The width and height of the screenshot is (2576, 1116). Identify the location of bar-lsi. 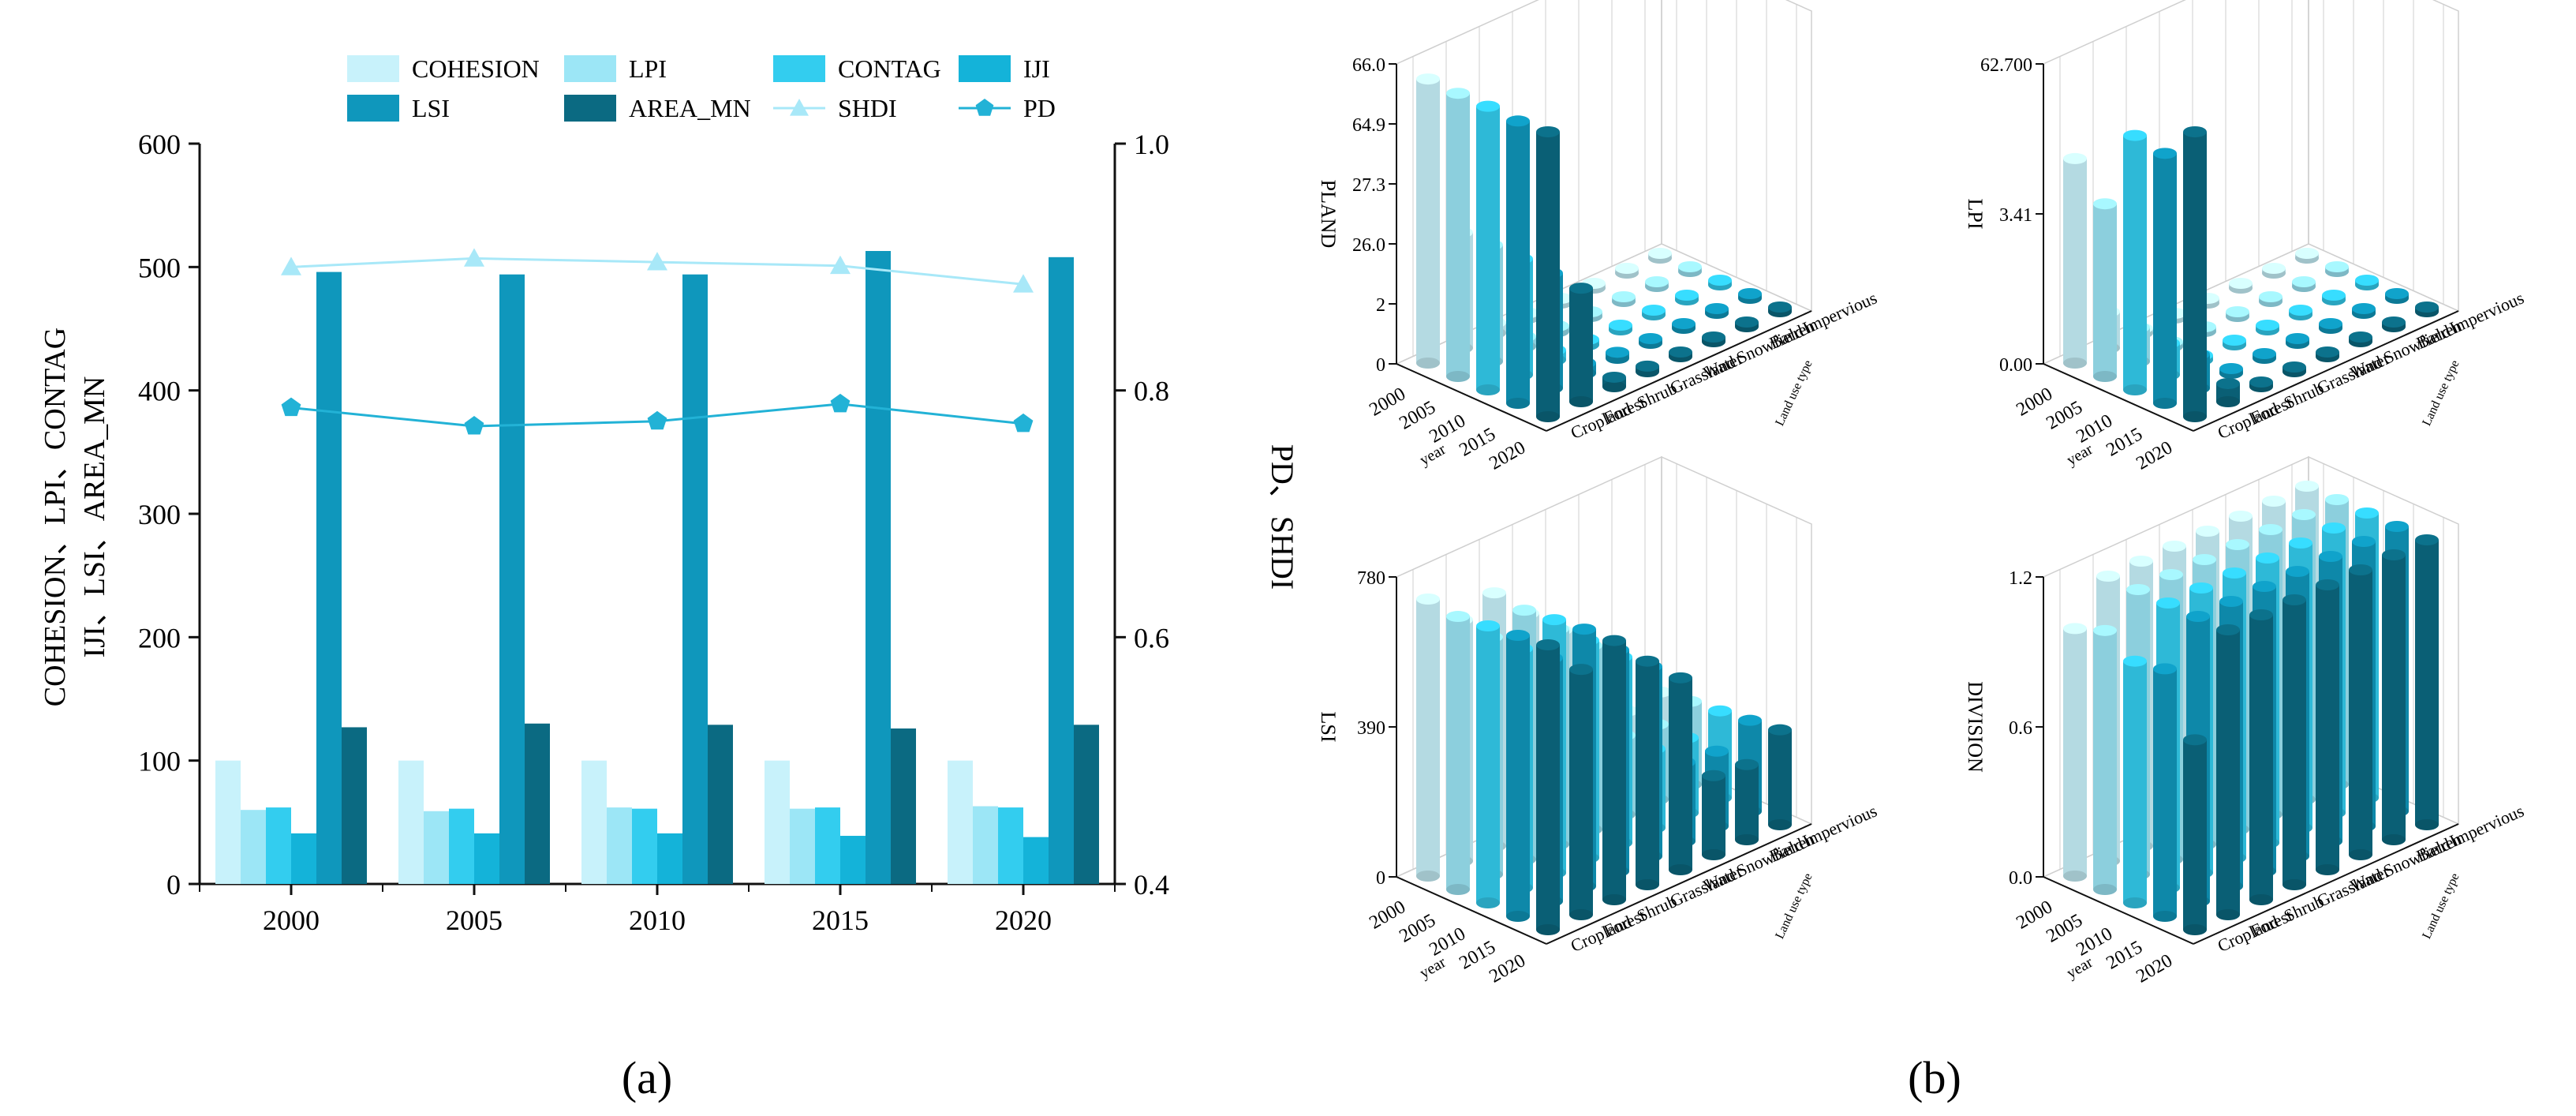
(329, 578).